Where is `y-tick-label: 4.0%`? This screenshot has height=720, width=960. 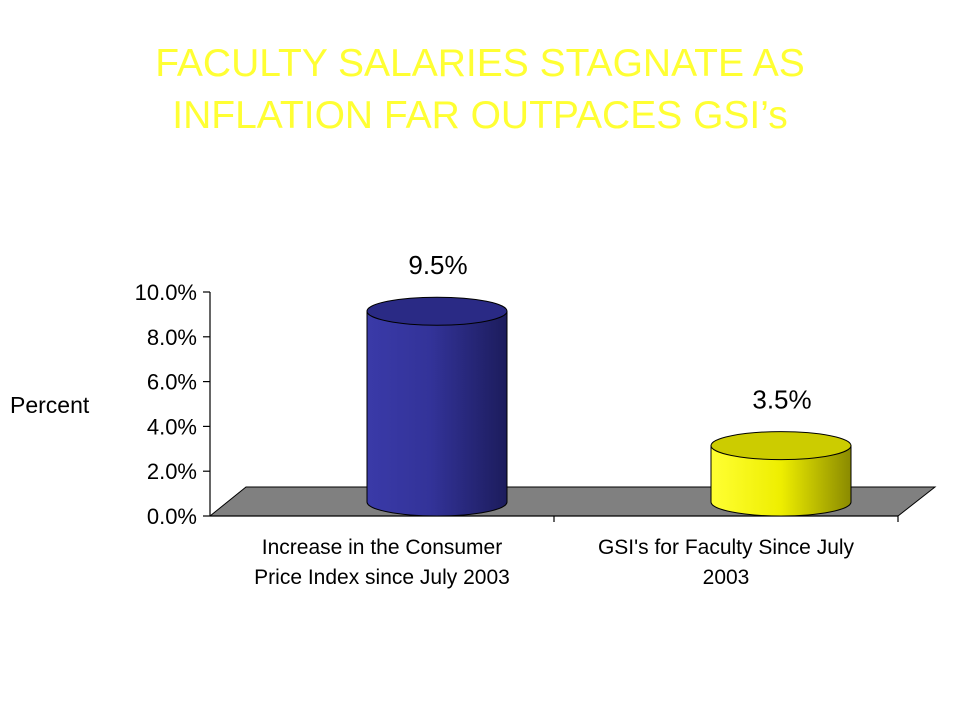
y-tick-label: 4.0% is located at coordinates (172, 426).